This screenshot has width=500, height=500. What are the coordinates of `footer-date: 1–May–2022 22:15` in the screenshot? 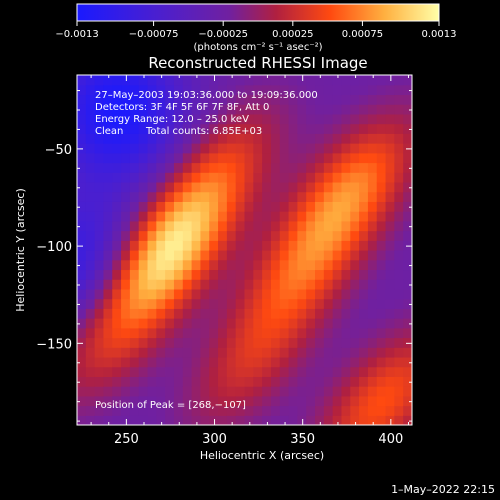 It's located at (443, 489).